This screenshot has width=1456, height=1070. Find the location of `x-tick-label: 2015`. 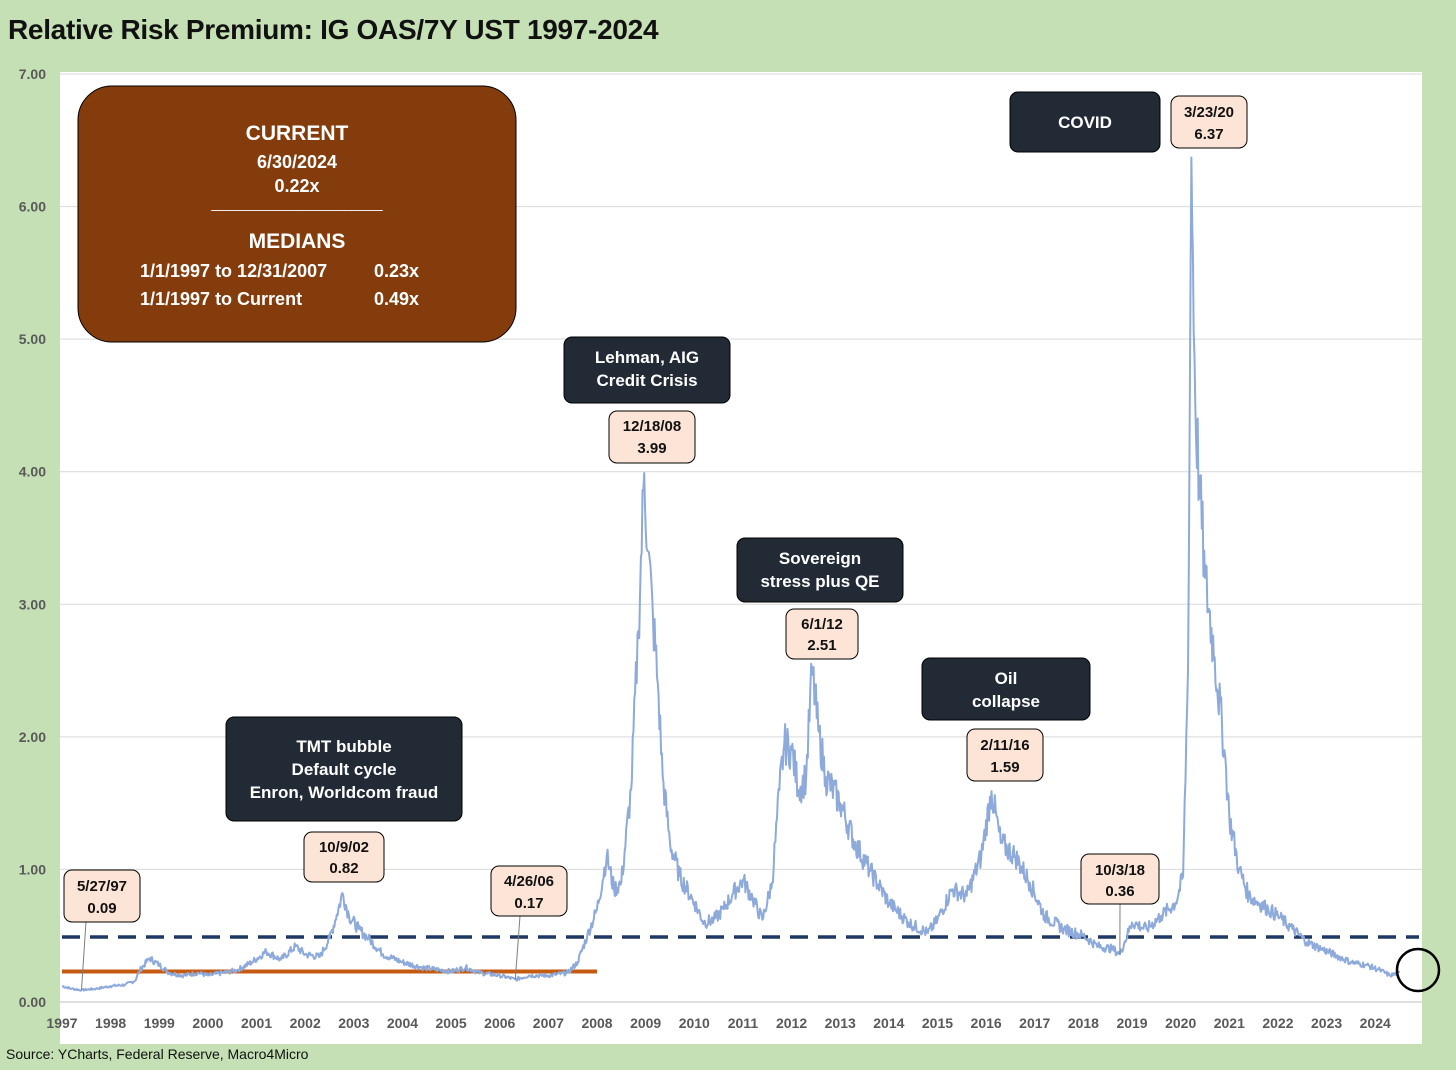

x-tick-label: 2015 is located at coordinates (937, 1023).